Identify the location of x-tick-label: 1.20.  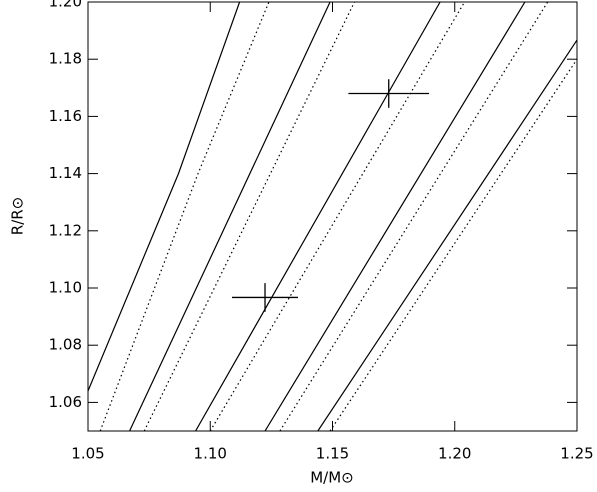
(454, 454).